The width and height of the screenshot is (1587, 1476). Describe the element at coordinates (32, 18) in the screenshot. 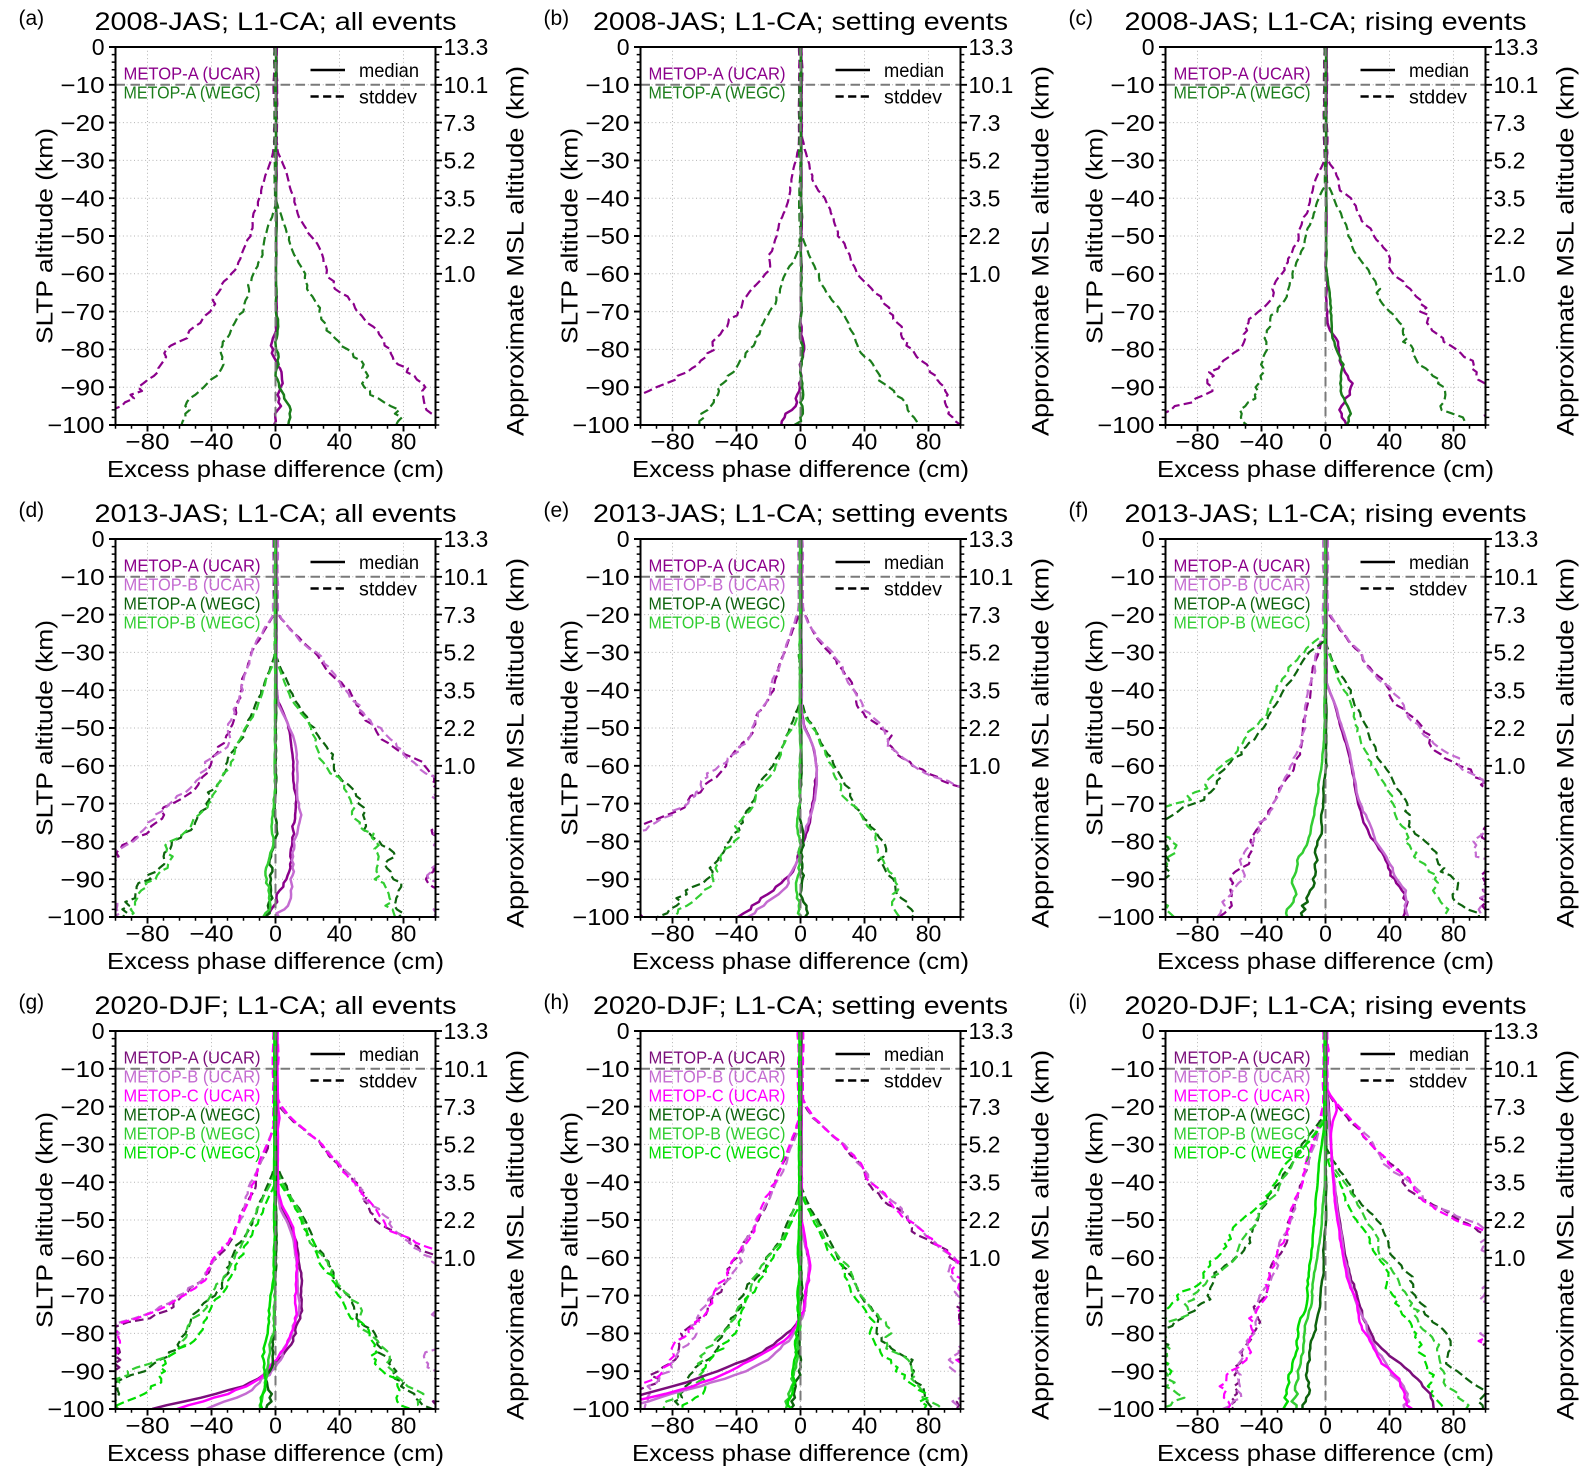

I see `svg-text: (a)` at that location.